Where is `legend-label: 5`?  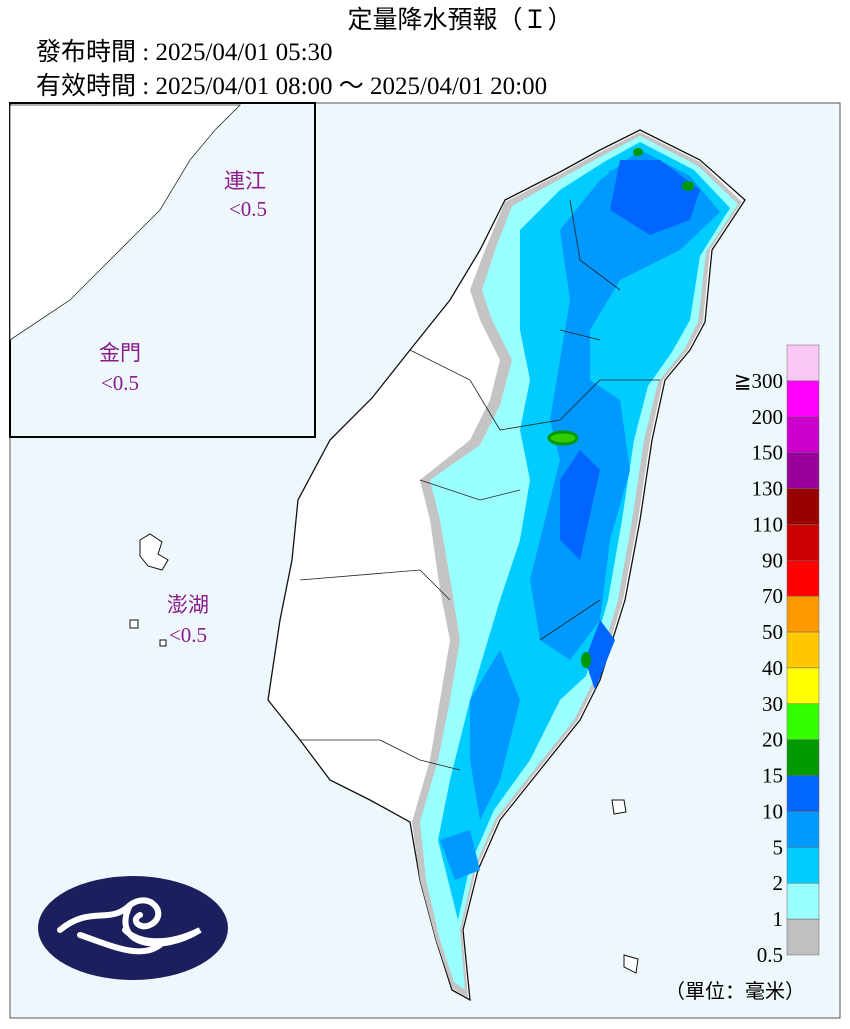
legend-label: 5 is located at coordinates (778, 847).